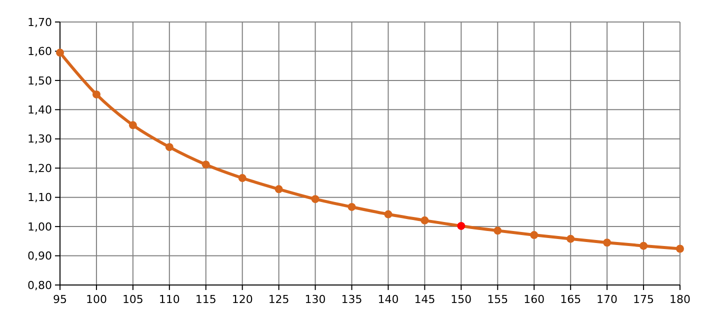 Image resolution: width=726 pixels, height=324 pixels. Describe the element at coordinates (205, 299) in the screenshot. I see `x-tick-label: 115` at that location.